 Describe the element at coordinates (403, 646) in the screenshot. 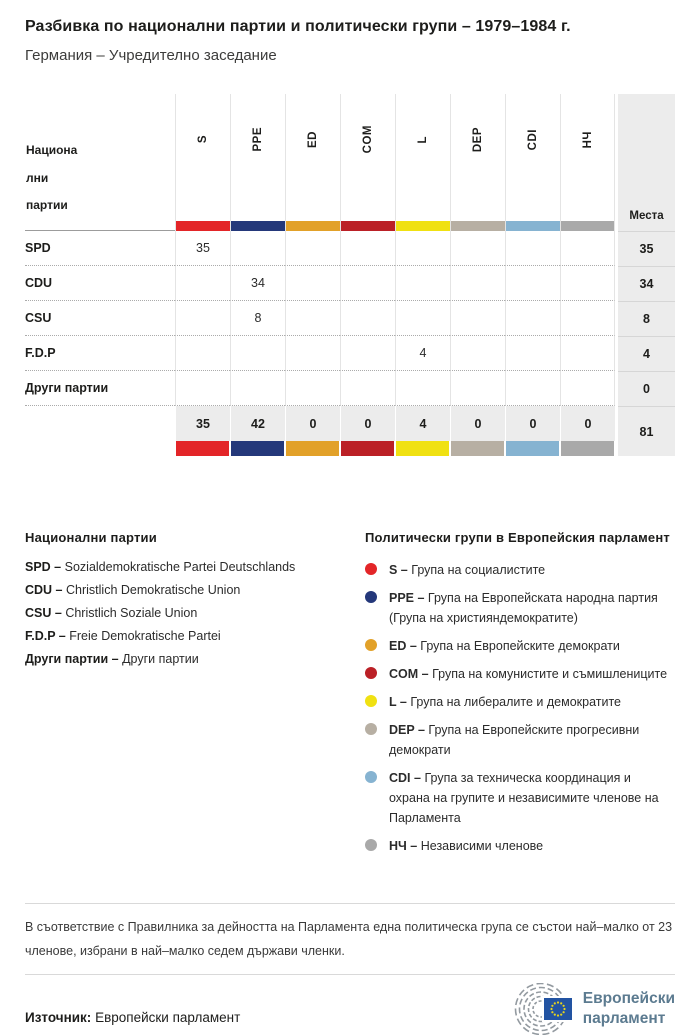

I see `legend-abbr: ED –` at that location.